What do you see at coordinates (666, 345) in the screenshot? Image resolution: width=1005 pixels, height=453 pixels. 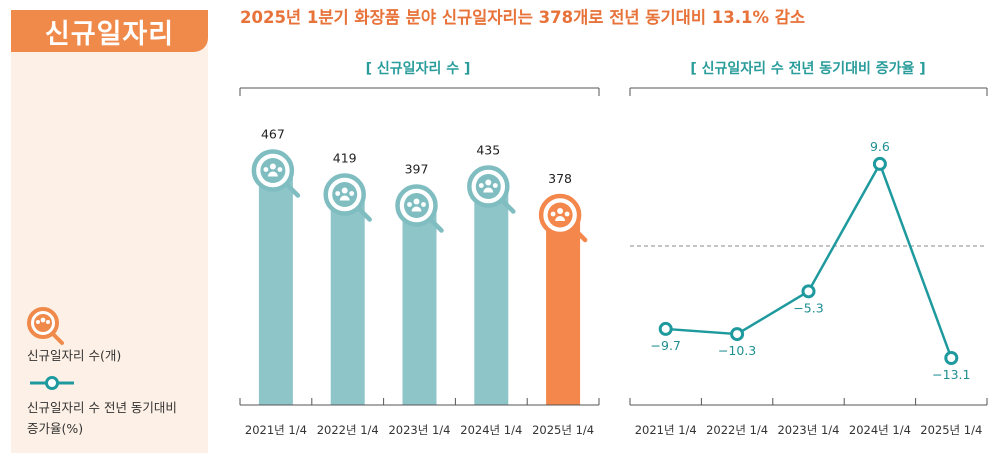 I see `line-value-label: −9.7` at bounding box center [666, 345].